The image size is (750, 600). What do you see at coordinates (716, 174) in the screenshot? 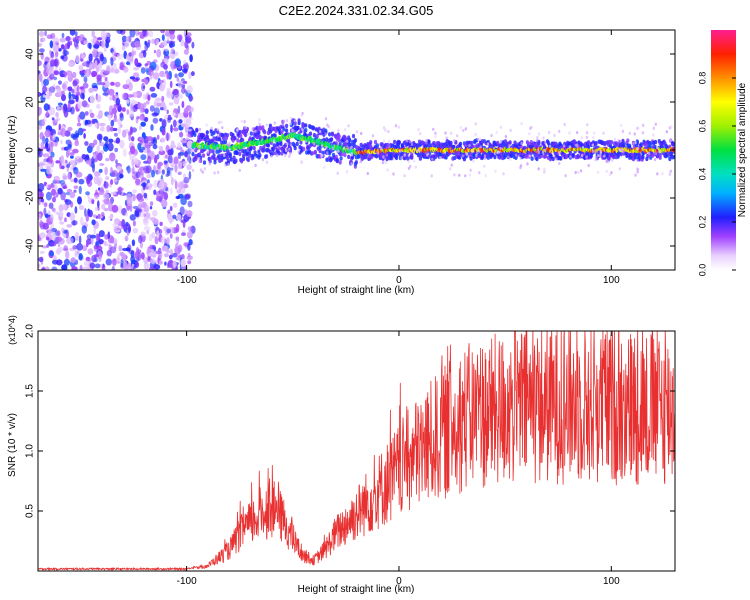
I see `colorbar-ticks: 0.0 0.2 0.4 0.6 0.8` at bounding box center [716, 174].